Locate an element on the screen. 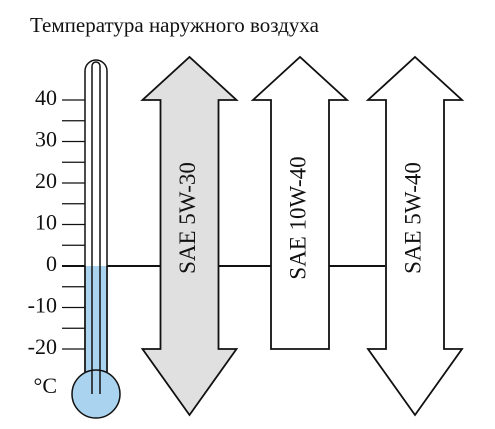 The width and height of the screenshot is (495, 429). tick-label: -20 is located at coordinates (42, 346).